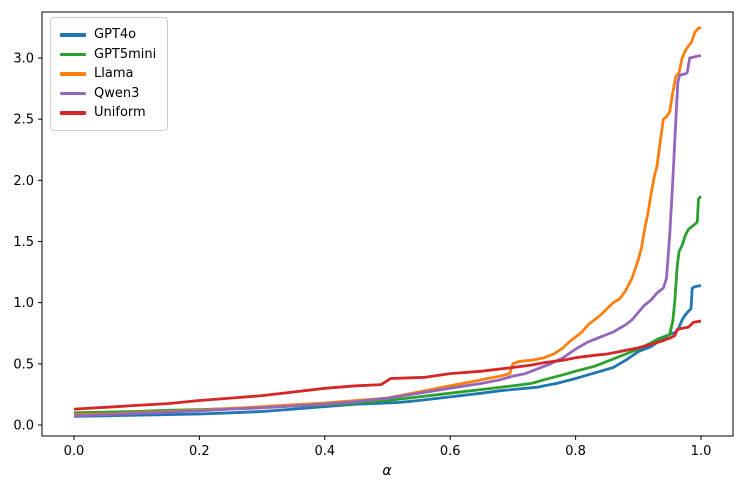 The height and width of the screenshot is (490, 740). I want to click on y-tick-label: 2.0, so click(23, 181).